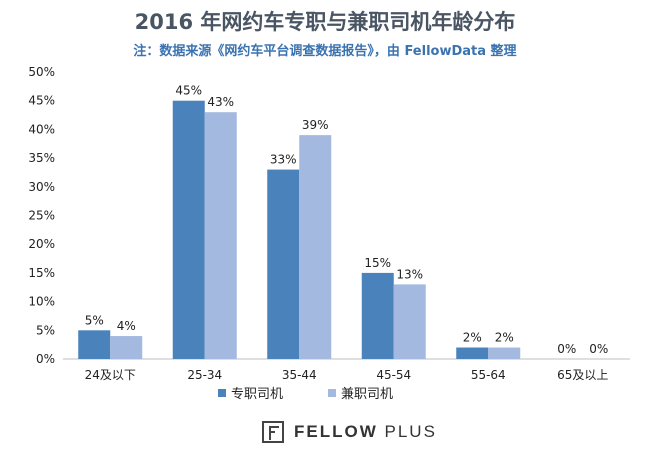 This screenshot has width=650, height=464. What do you see at coordinates (41, 158) in the screenshot?
I see `y-tick-label: 35%` at bounding box center [41, 158].